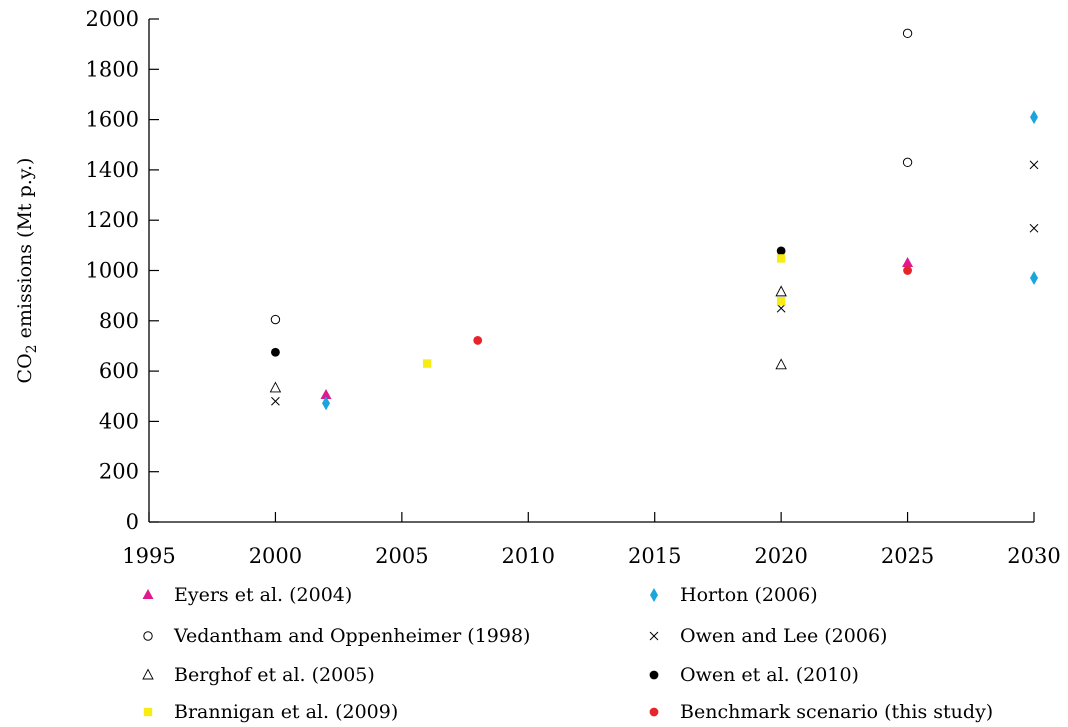 The height and width of the screenshot is (727, 1068). What do you see at coordinates (119, 321) in the screenshot?
I see `y-tick-label: 800` at bounding box center [119, 321].